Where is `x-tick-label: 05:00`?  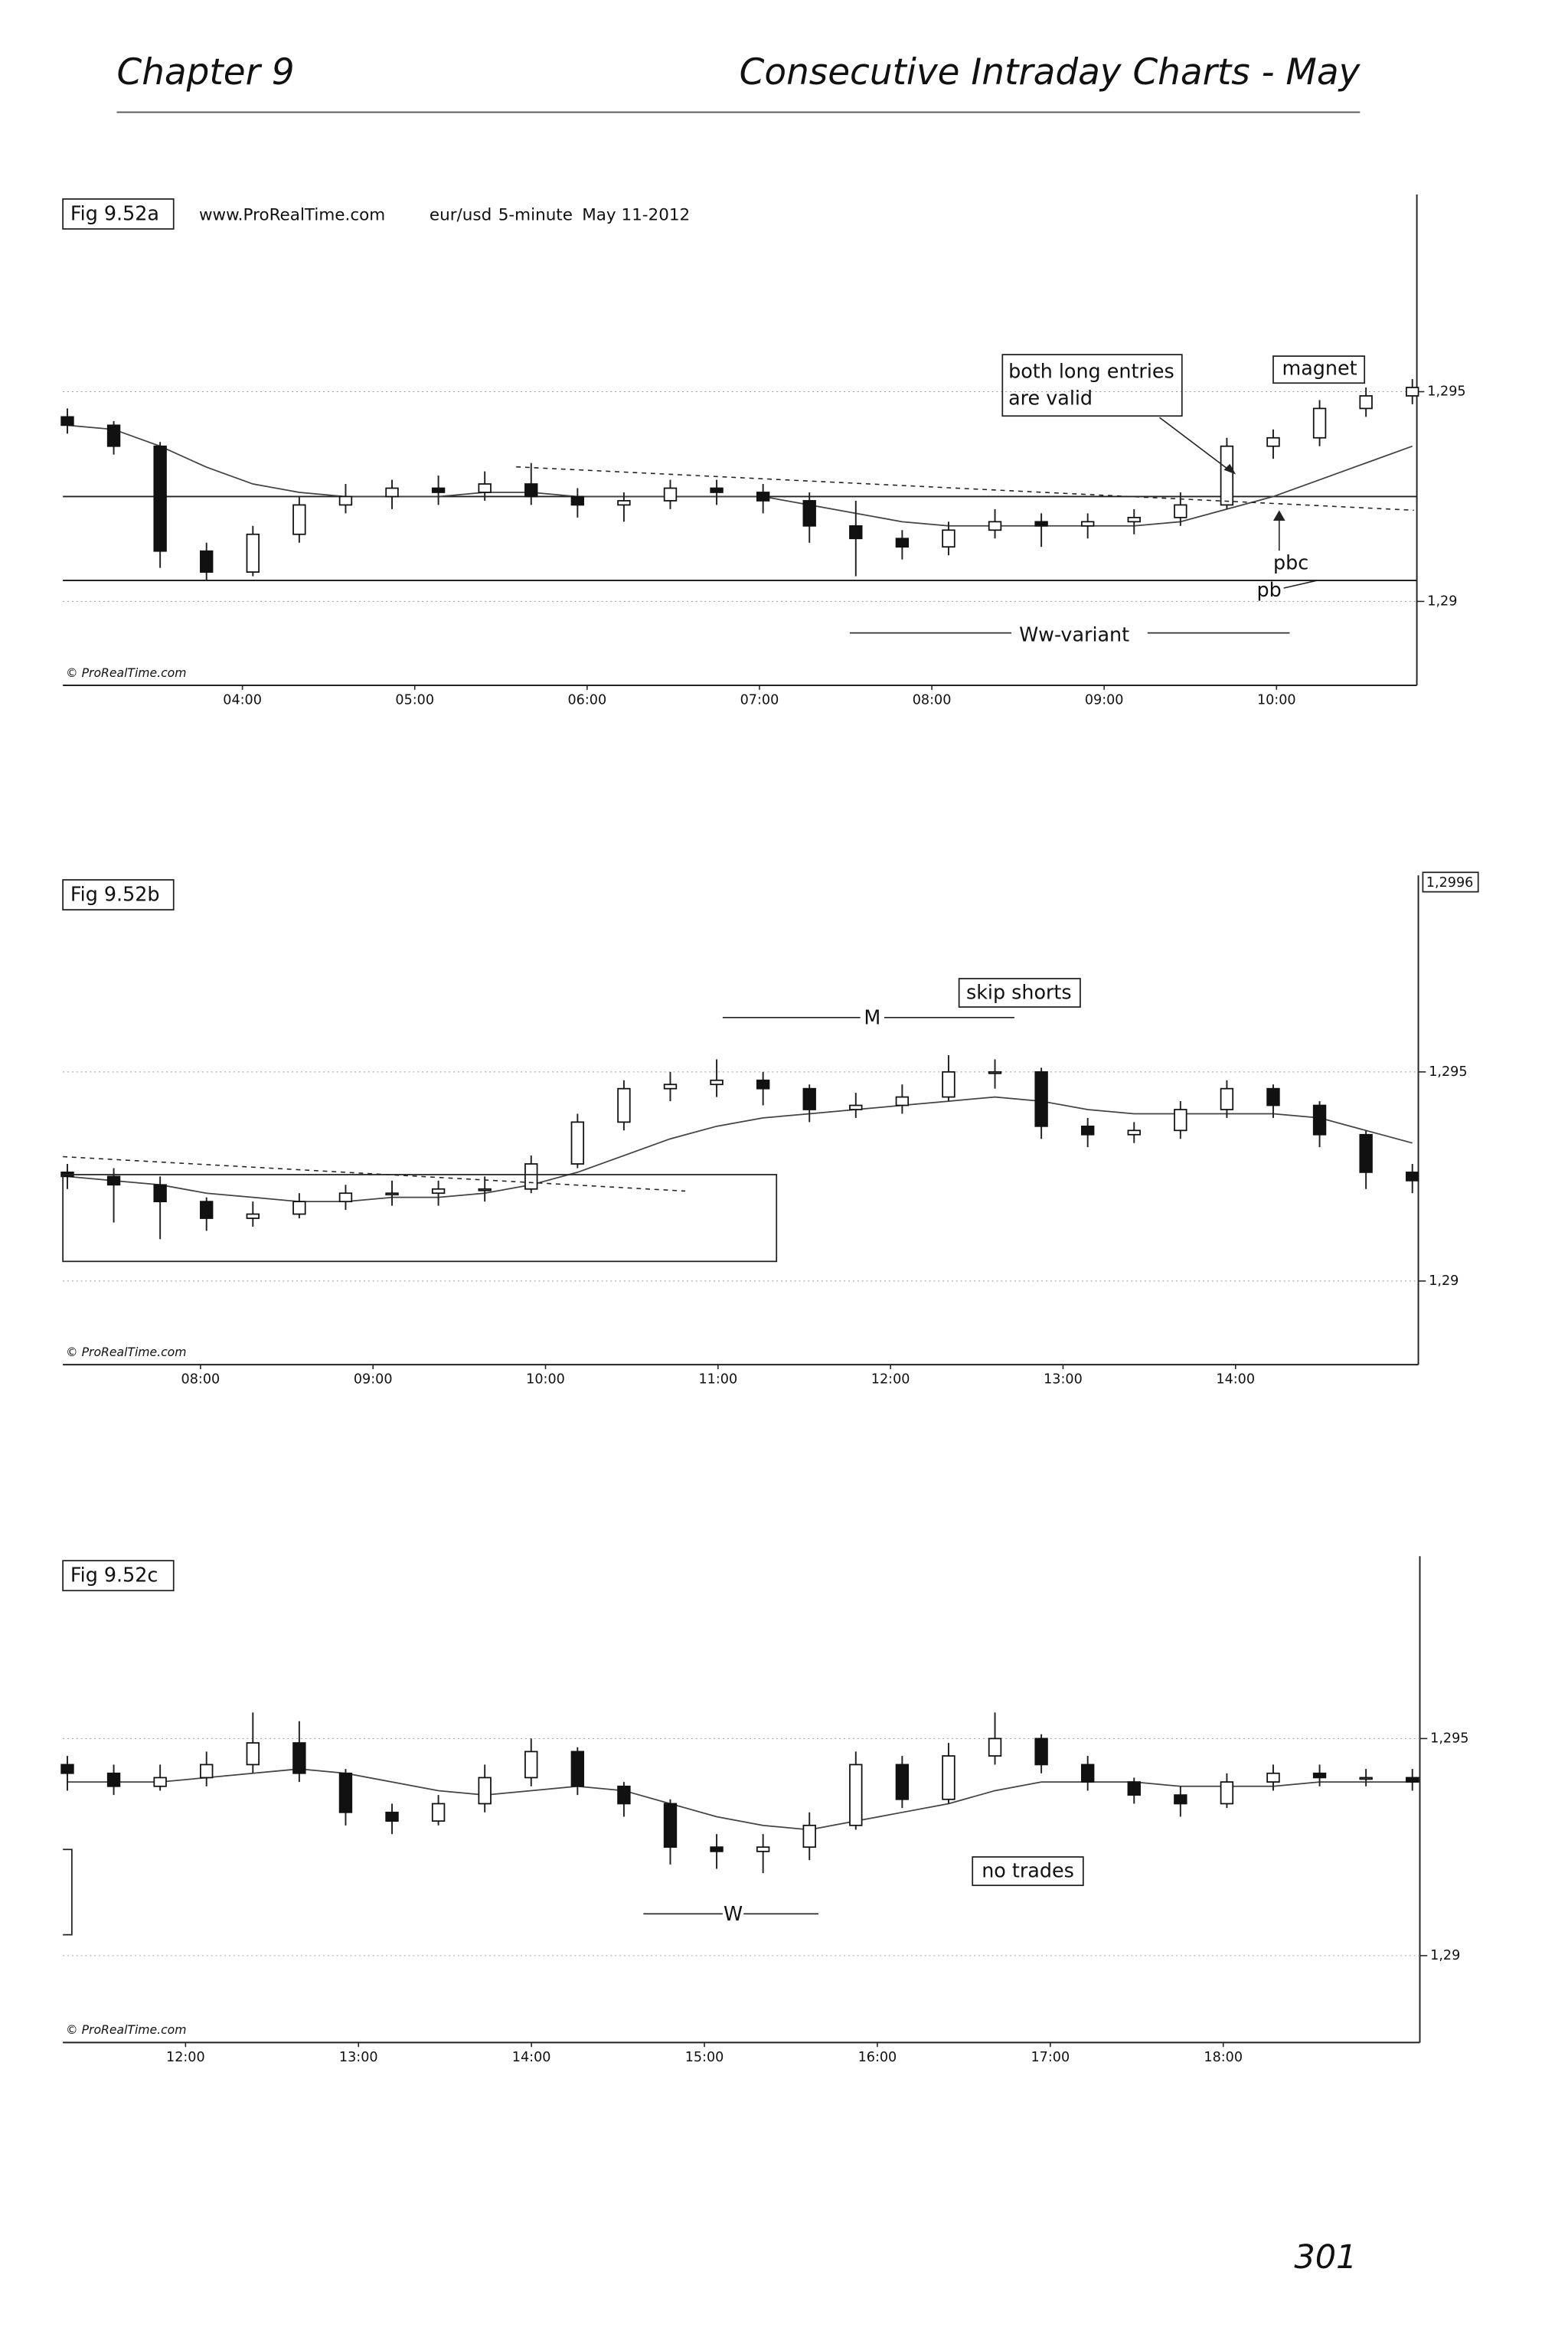
x-tick-label: 05:00 is located at coordinates (414, 700).